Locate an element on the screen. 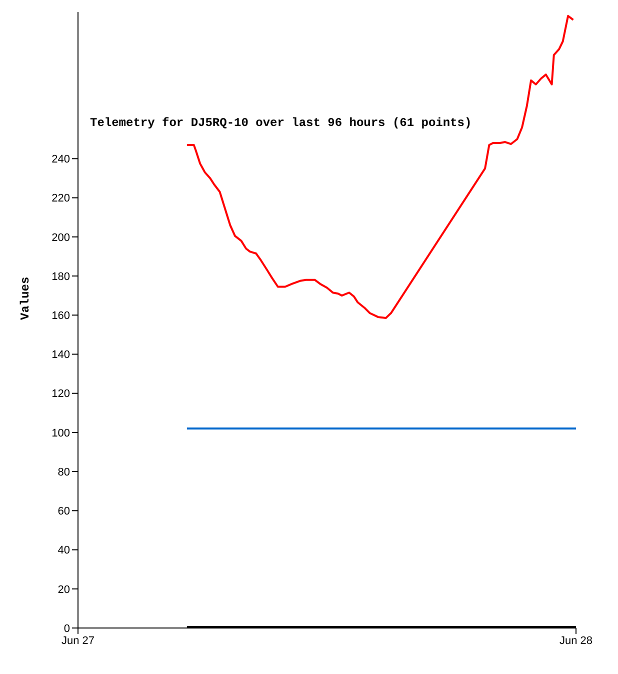  y-tick-label: 220 is located at coordinates (61, 198).